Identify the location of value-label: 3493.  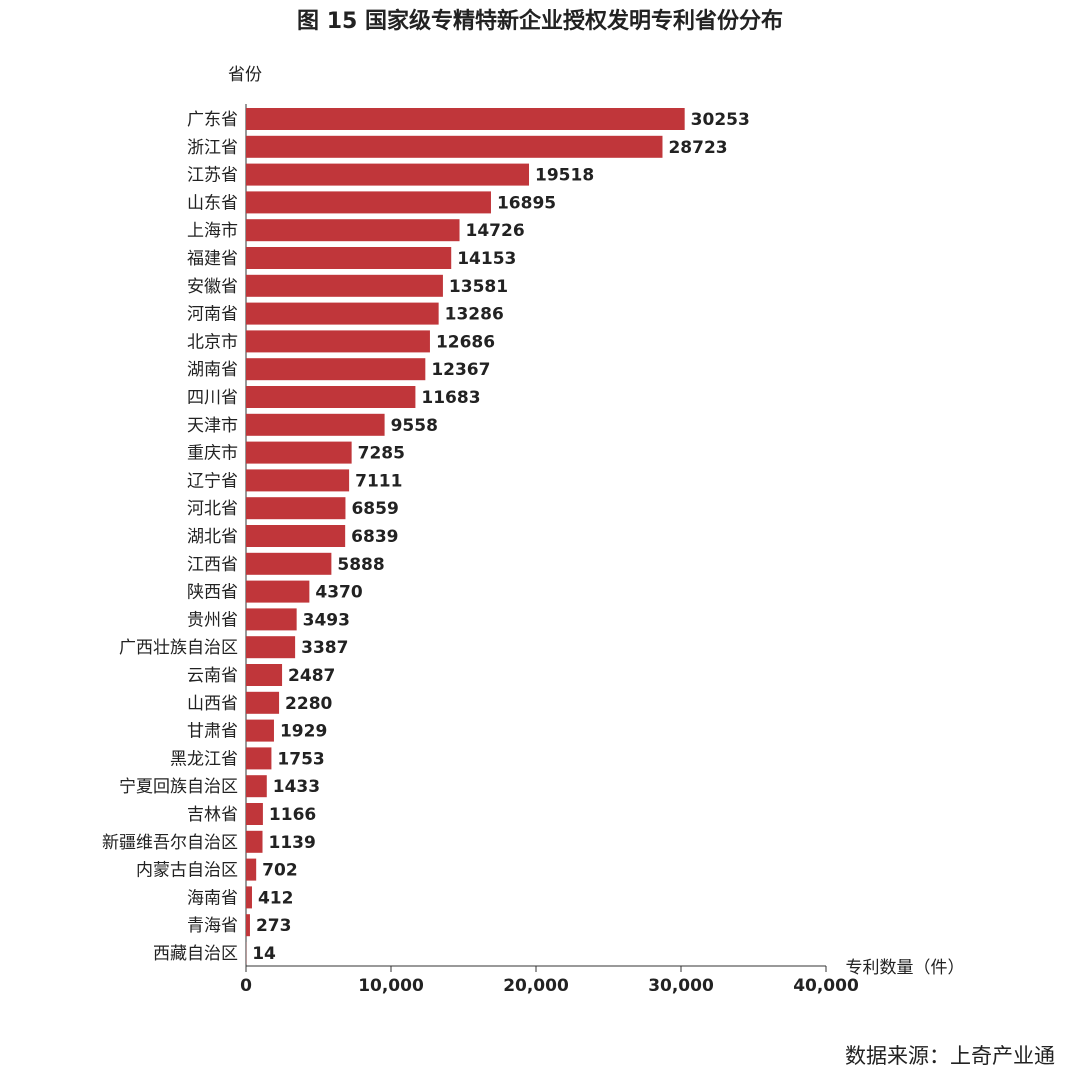
(326, 620).